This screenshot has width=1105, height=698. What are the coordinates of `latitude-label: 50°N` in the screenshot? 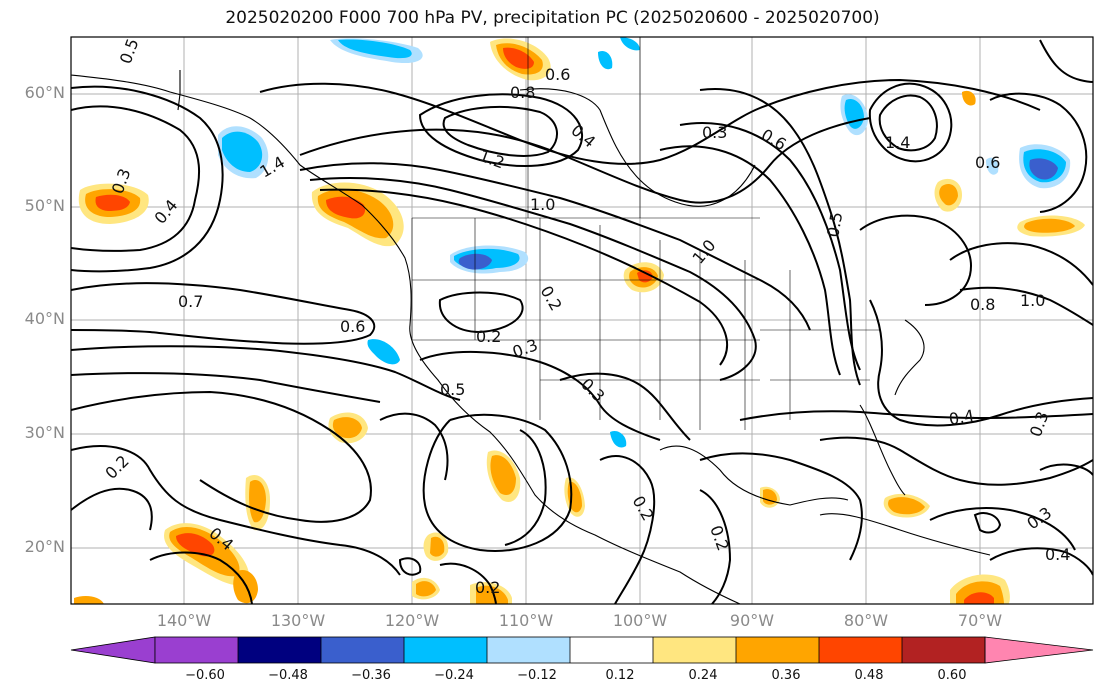 It's located at (44, 205).